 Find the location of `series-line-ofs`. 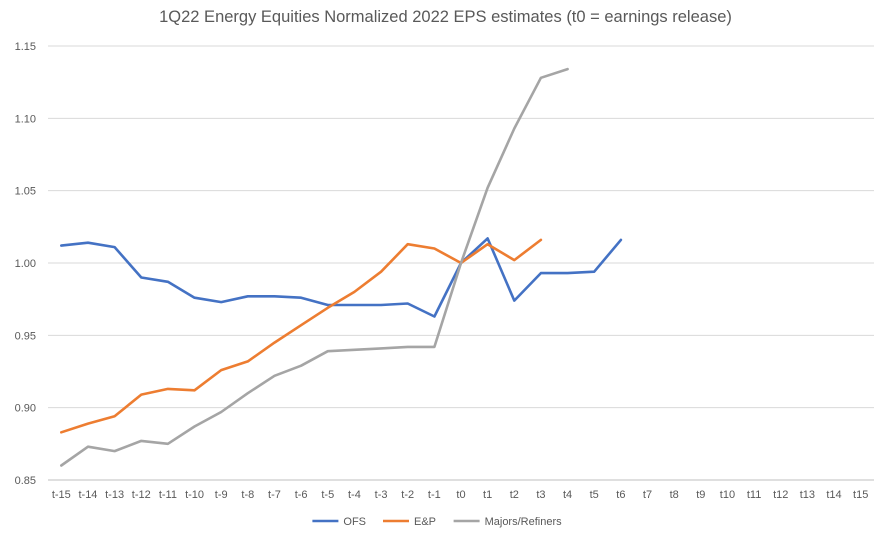

series-line-ofs is located at coordinates (341, 277).